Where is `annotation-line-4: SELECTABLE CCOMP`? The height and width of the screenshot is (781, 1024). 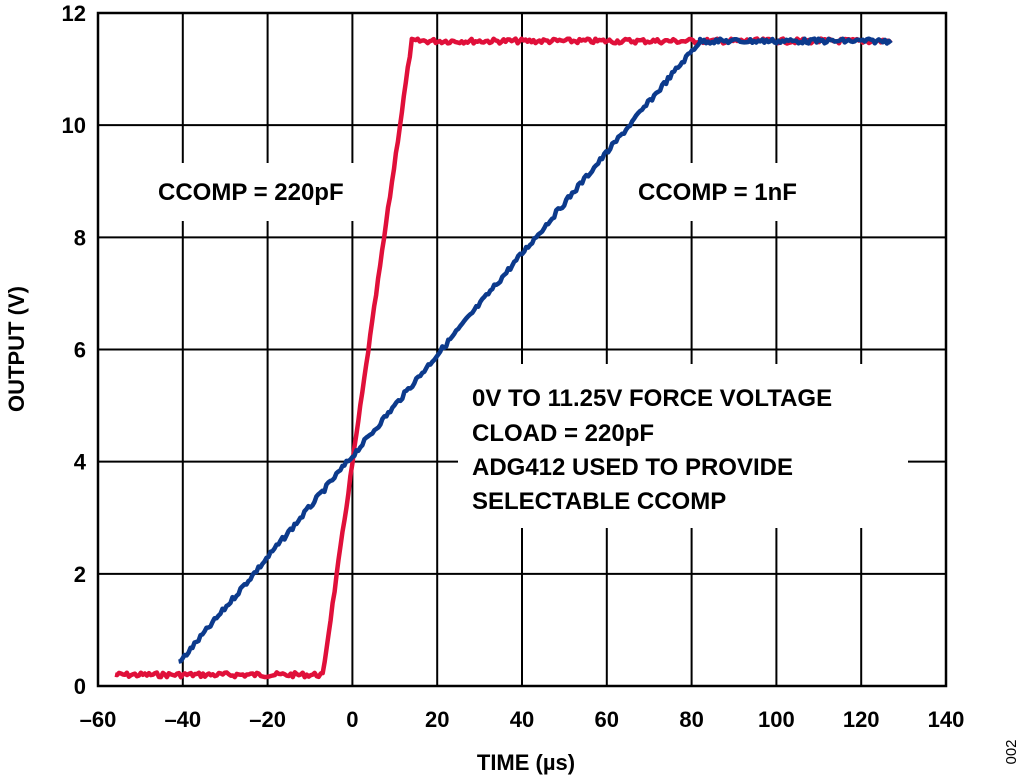
annotation-line-4: SELECTABLE CCOMP is located at coordinates (599, 501).